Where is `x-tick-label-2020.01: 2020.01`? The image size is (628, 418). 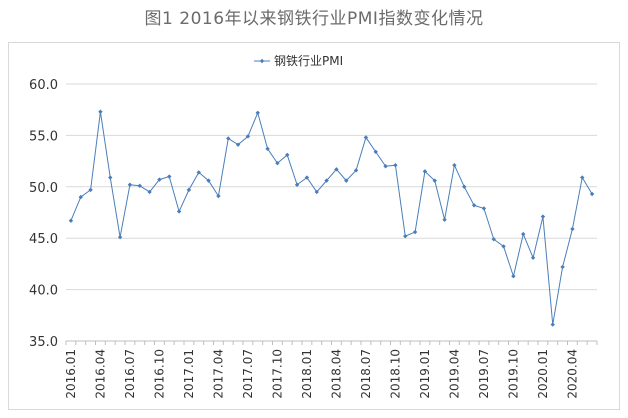
x-tick-label-2020.01: 2020.01 is located at coordinates (543, 374).